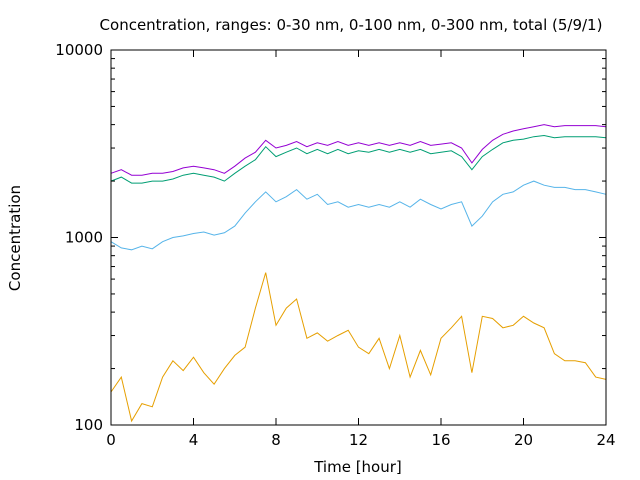 This screenshot has height=480, width=640. What do you see at coordinates (523, 440) in the screenshot?
I see `x-tick-label: 20` at bounding box center [523, 440].